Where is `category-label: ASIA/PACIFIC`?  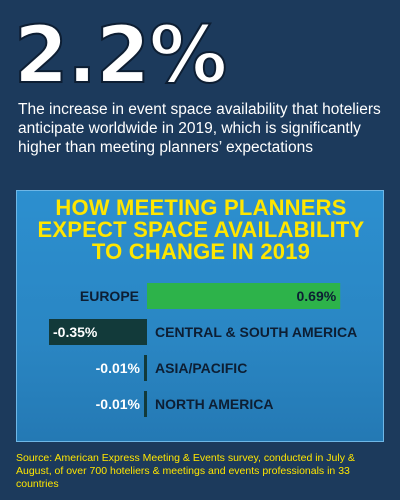
category-label: ASIA/PACIFIC is located at coordinates (201, 368).